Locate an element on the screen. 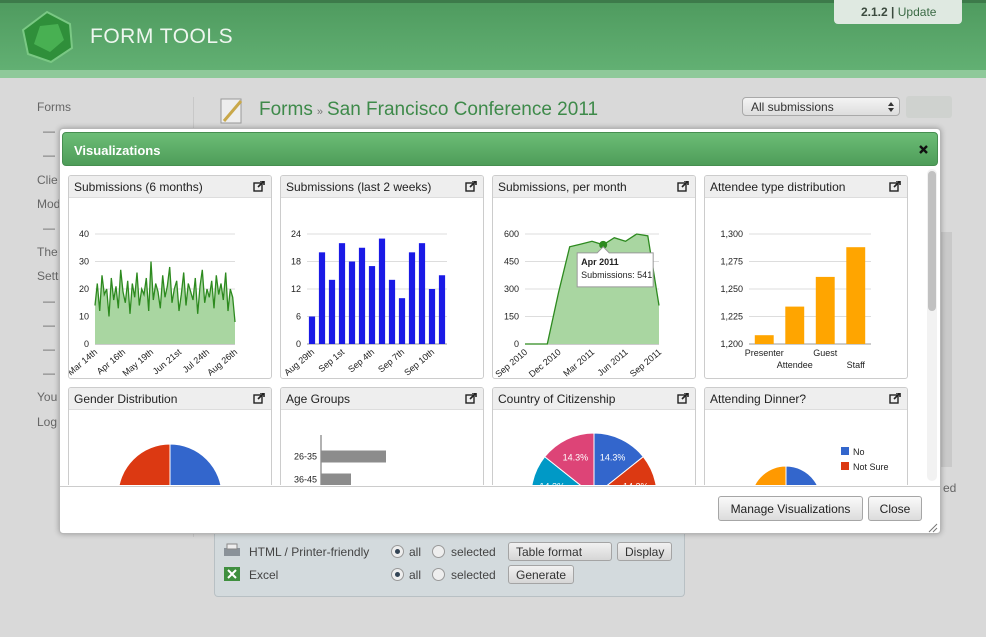  sidebar-item: Sett is located at coordinates (48, 276).